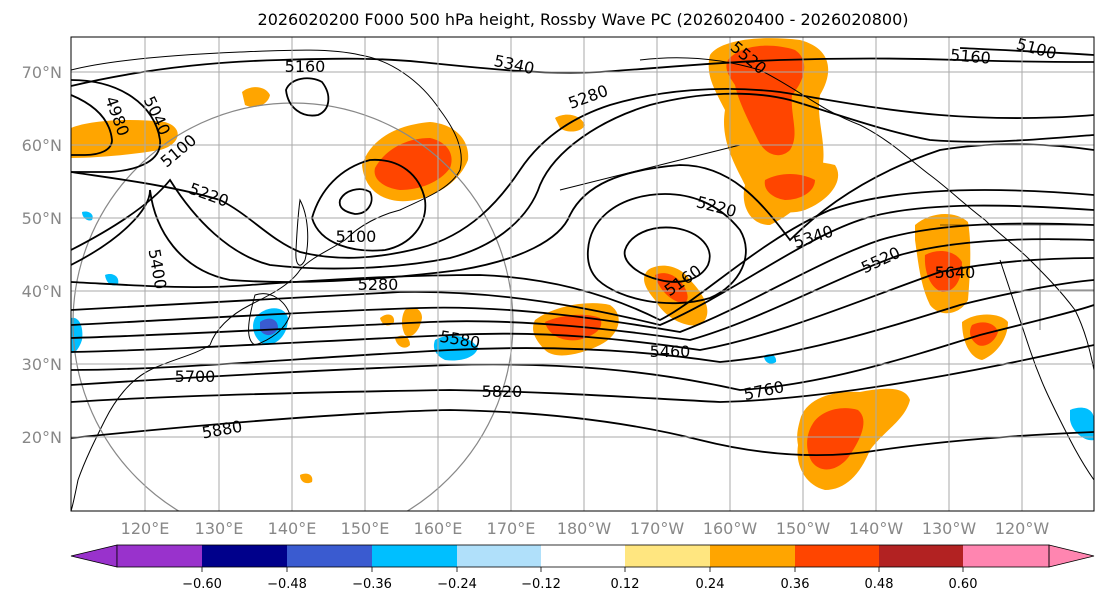 The width and height of the screenshot is (1105, 604). I want to click on colorbar-extend-max, so click(1071, 556).